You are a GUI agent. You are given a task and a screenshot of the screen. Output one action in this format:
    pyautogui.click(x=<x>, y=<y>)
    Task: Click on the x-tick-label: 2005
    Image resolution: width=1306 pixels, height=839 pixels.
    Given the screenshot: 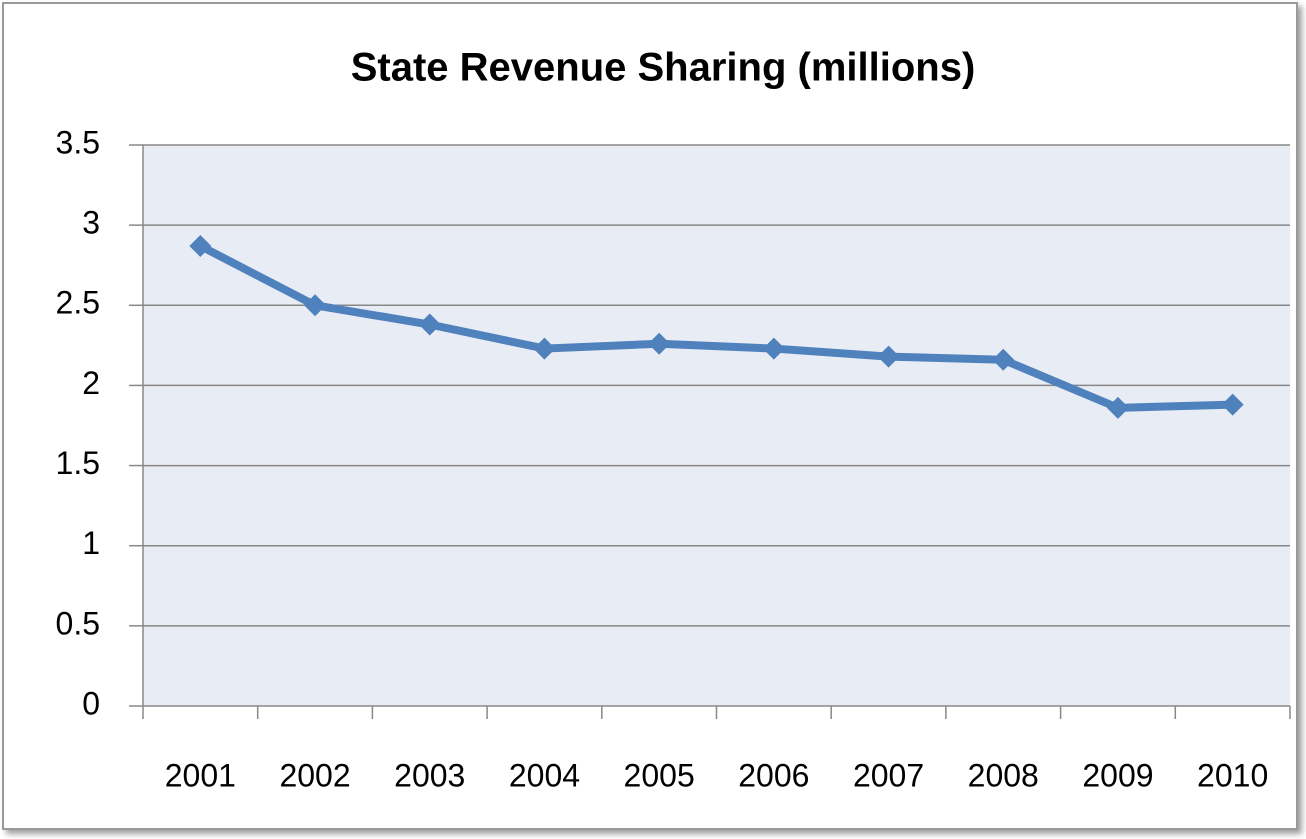 What is the action you would take?
    pyautogui.click(x=659, y=775)
    